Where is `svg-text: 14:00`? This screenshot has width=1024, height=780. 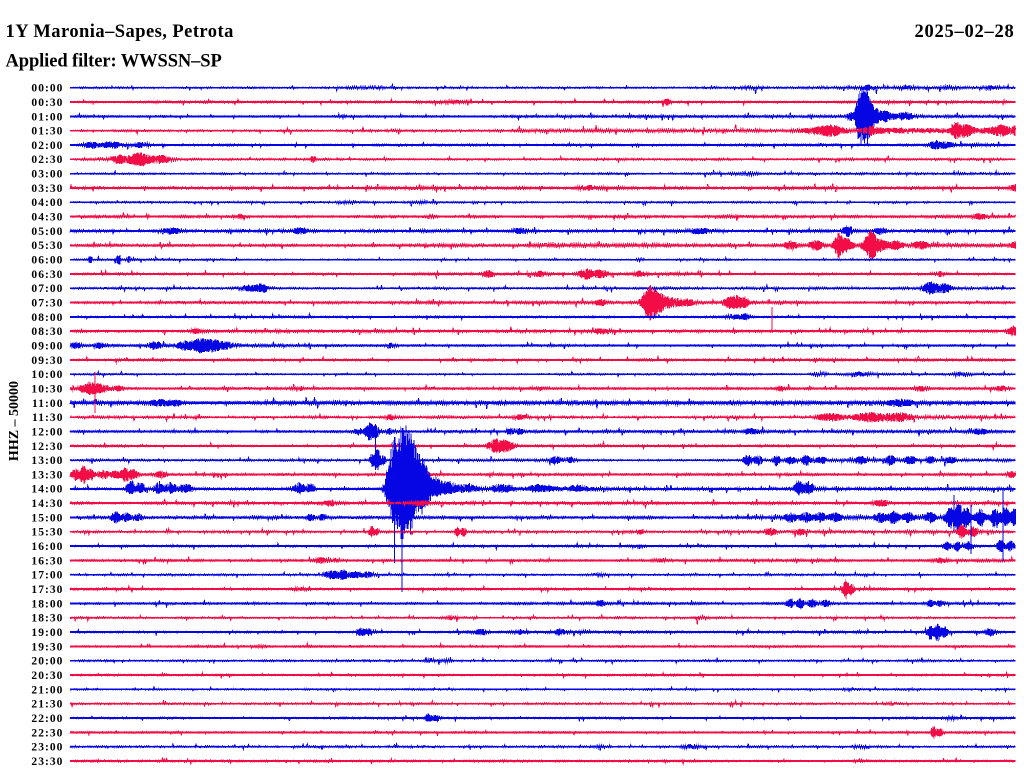 svg-text: 14:00 is located at coordinates (47, 490).